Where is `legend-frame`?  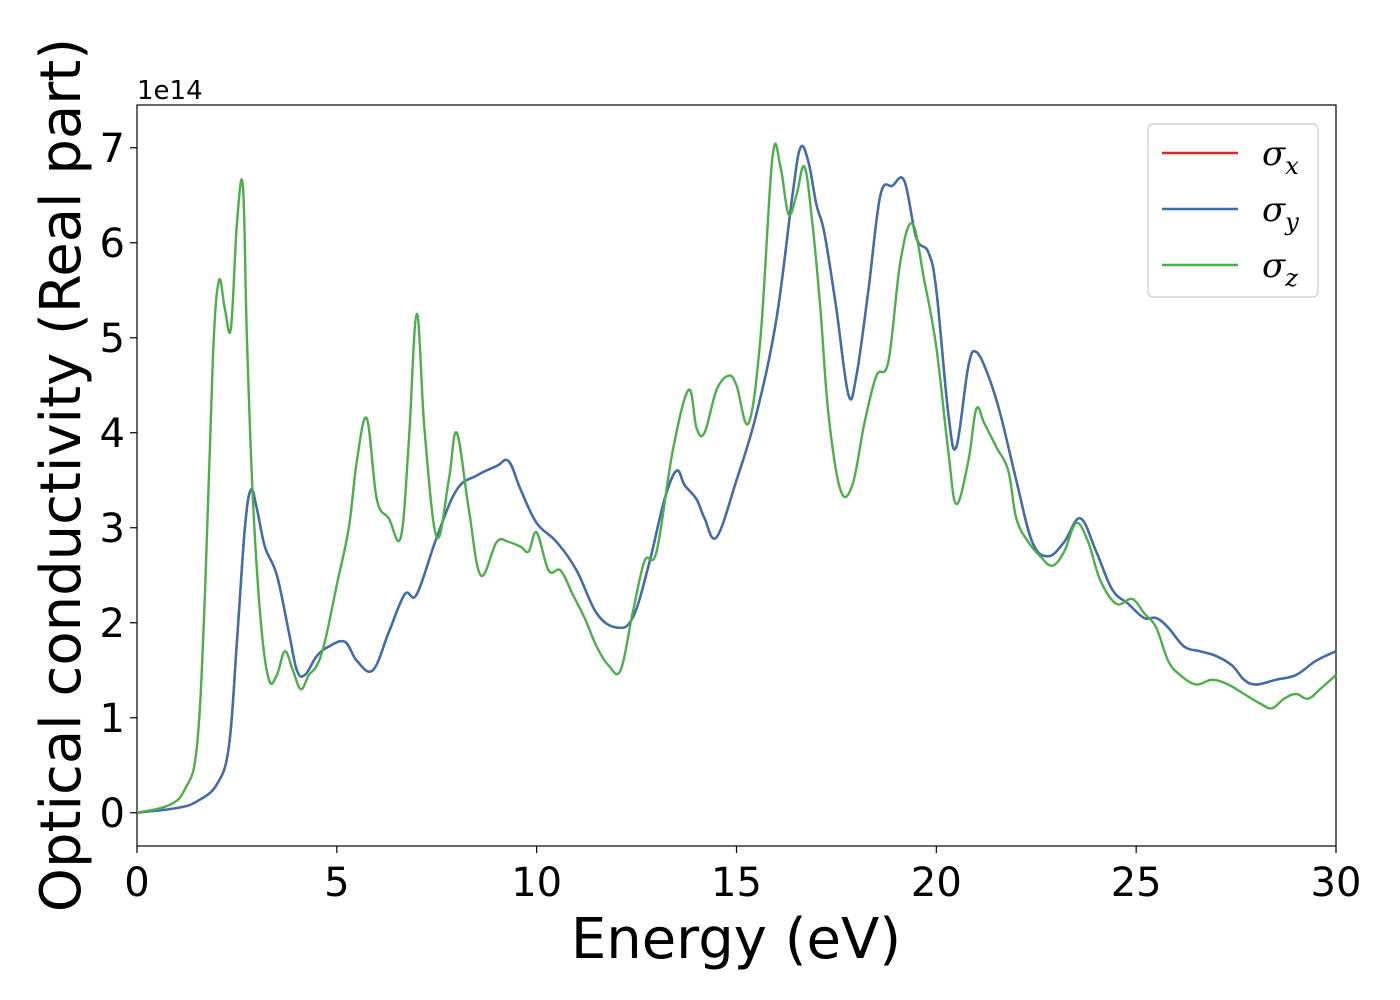
legend-frame is located at coordinates (1233, 210).